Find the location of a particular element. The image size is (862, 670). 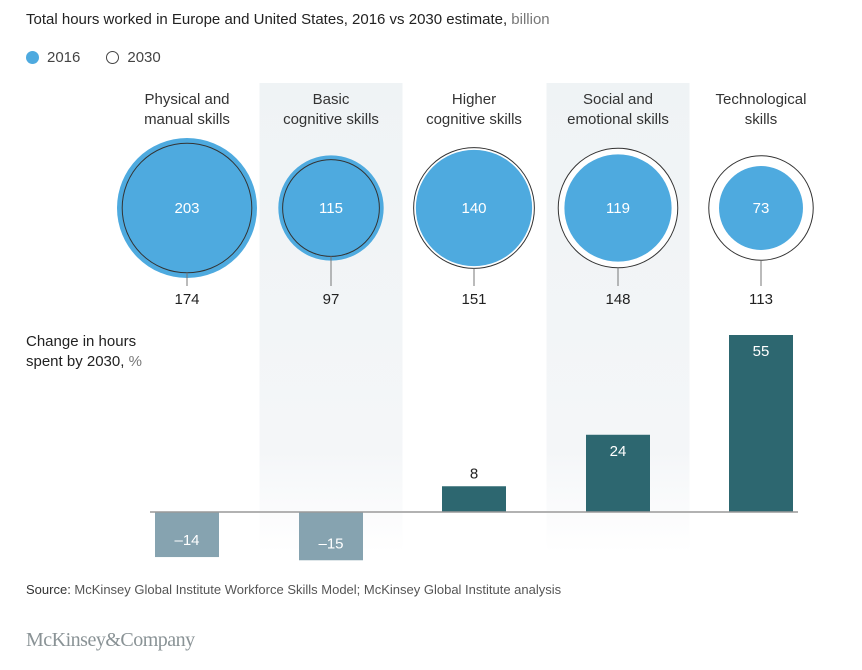

legend-item-2030: 2030 is located at coordinates (133, 57).